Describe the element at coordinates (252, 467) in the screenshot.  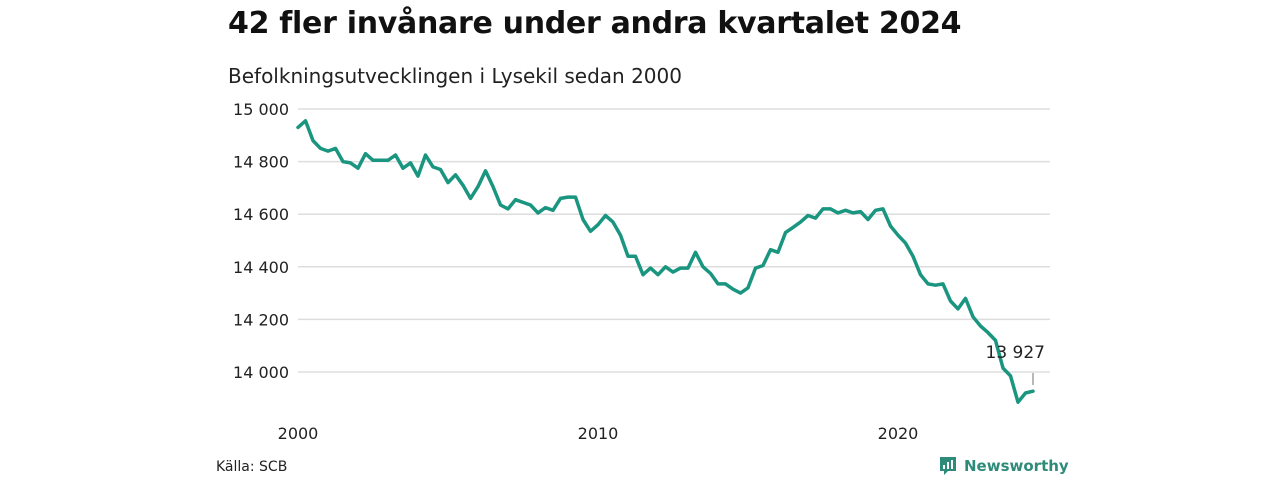
I see `source-note: Källa: SCB` at that location.